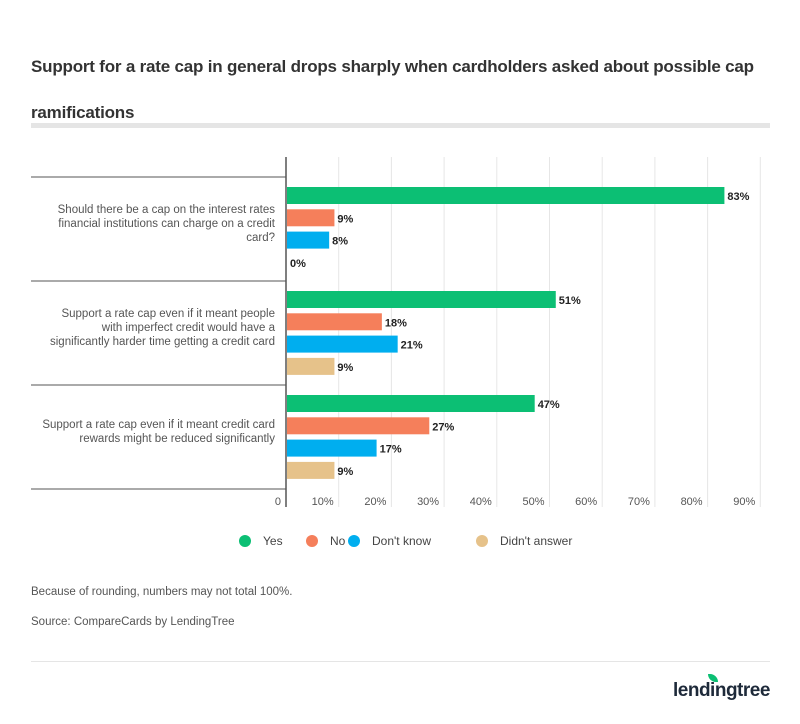 The image size is (800, 724). I want to click on x-tick-label: 40%, so click(481, 502).